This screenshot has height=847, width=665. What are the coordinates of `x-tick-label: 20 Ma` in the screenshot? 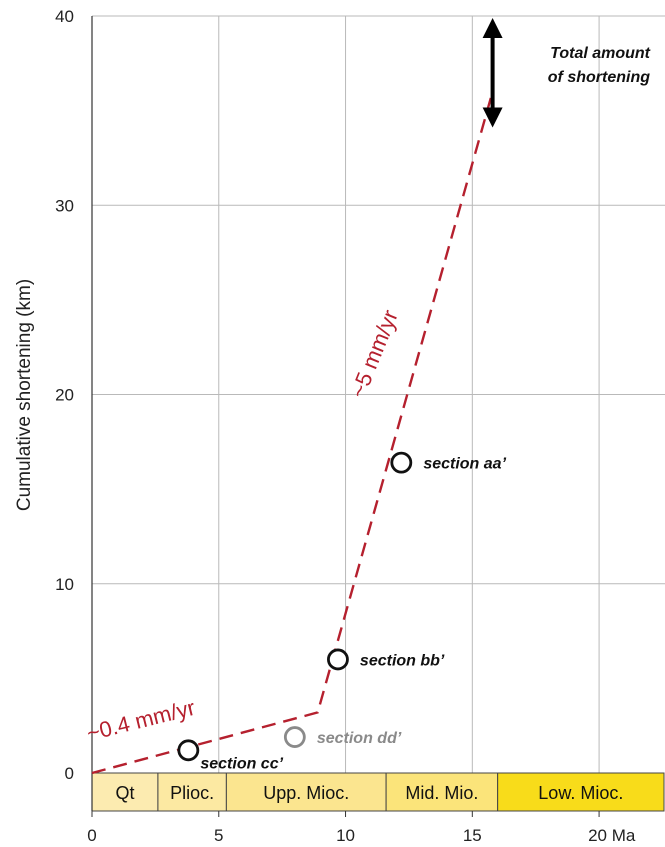 It's located at (612, 835).